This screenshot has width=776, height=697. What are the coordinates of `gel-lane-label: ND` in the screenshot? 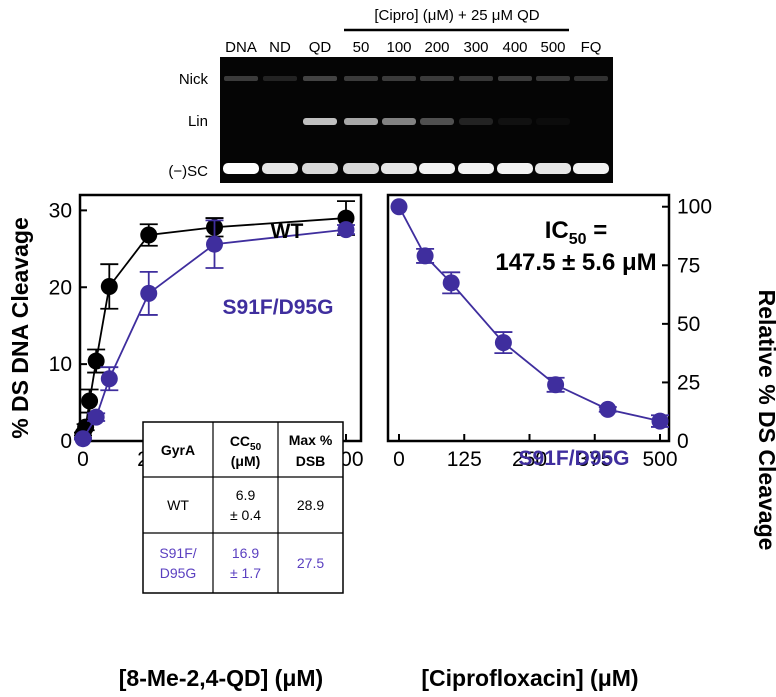 It's located at (280, 47).